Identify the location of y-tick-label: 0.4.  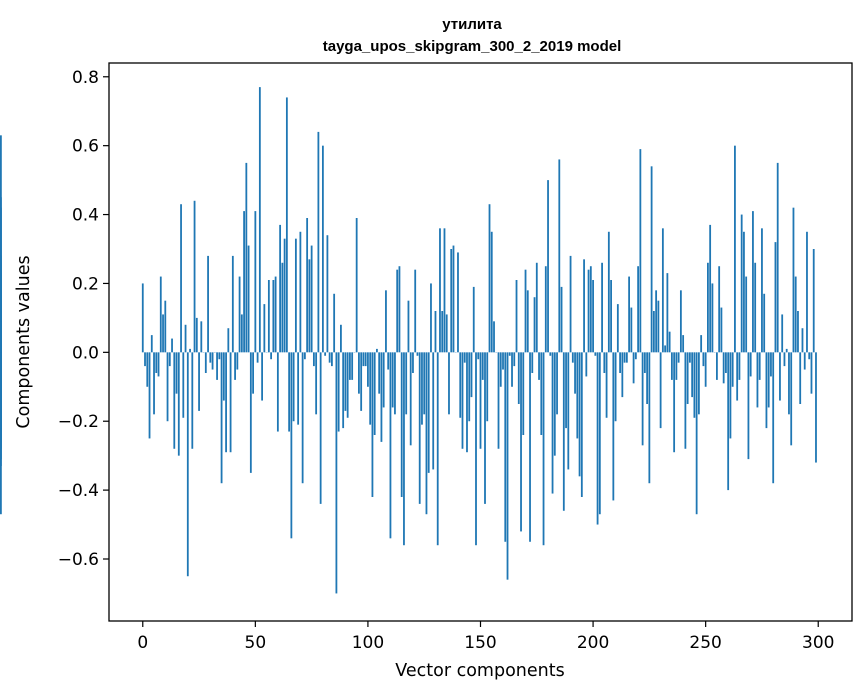
(85, 216).